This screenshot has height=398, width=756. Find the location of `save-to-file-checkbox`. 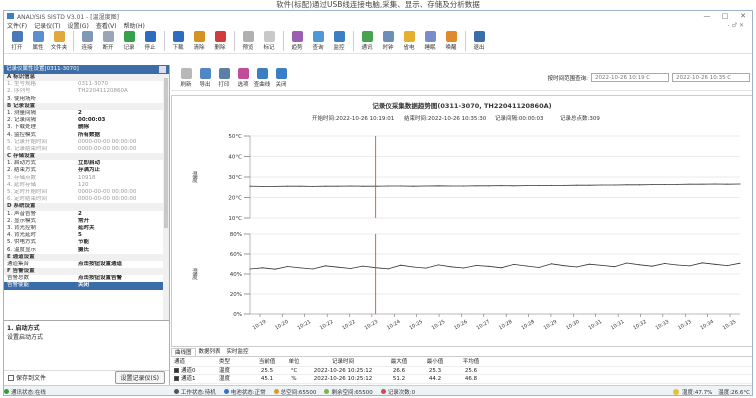

save-to-file-checkbox is located at coordinates (11, 377).